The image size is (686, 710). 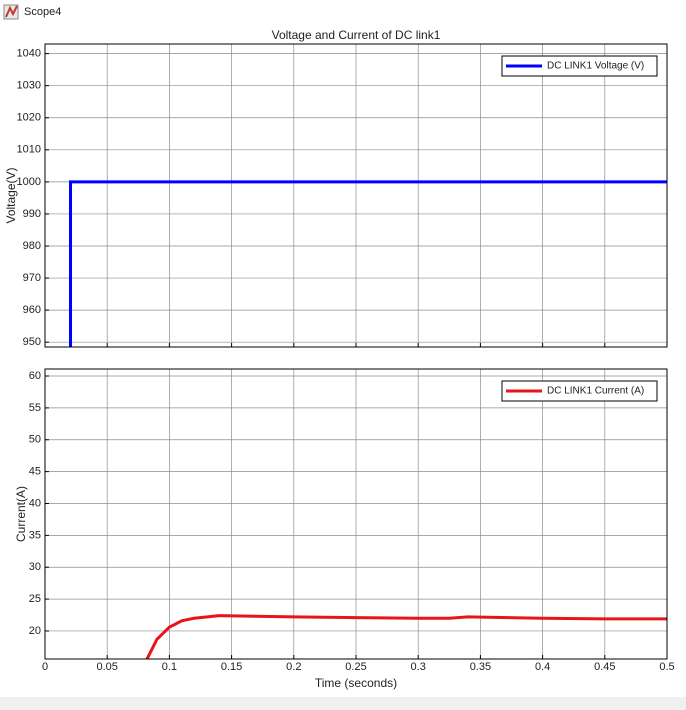 What do you see at coordinates (343, 12) in the screenshot?
I see `title-bar` at bounding box center [343, 12].